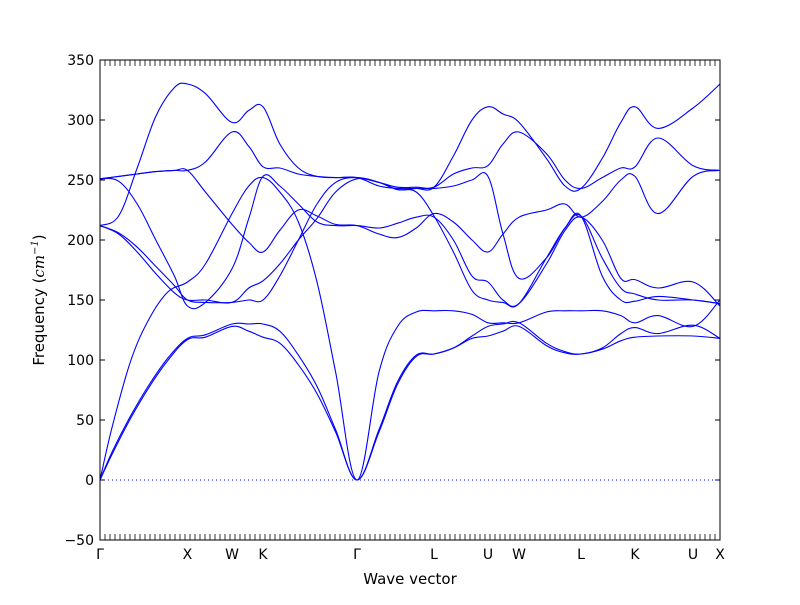 The width and height of the screenshot is (800, 605). Describe the element at coordinates (85, 421) in the screenshot. I see `y-tick-label: 50` at that location.